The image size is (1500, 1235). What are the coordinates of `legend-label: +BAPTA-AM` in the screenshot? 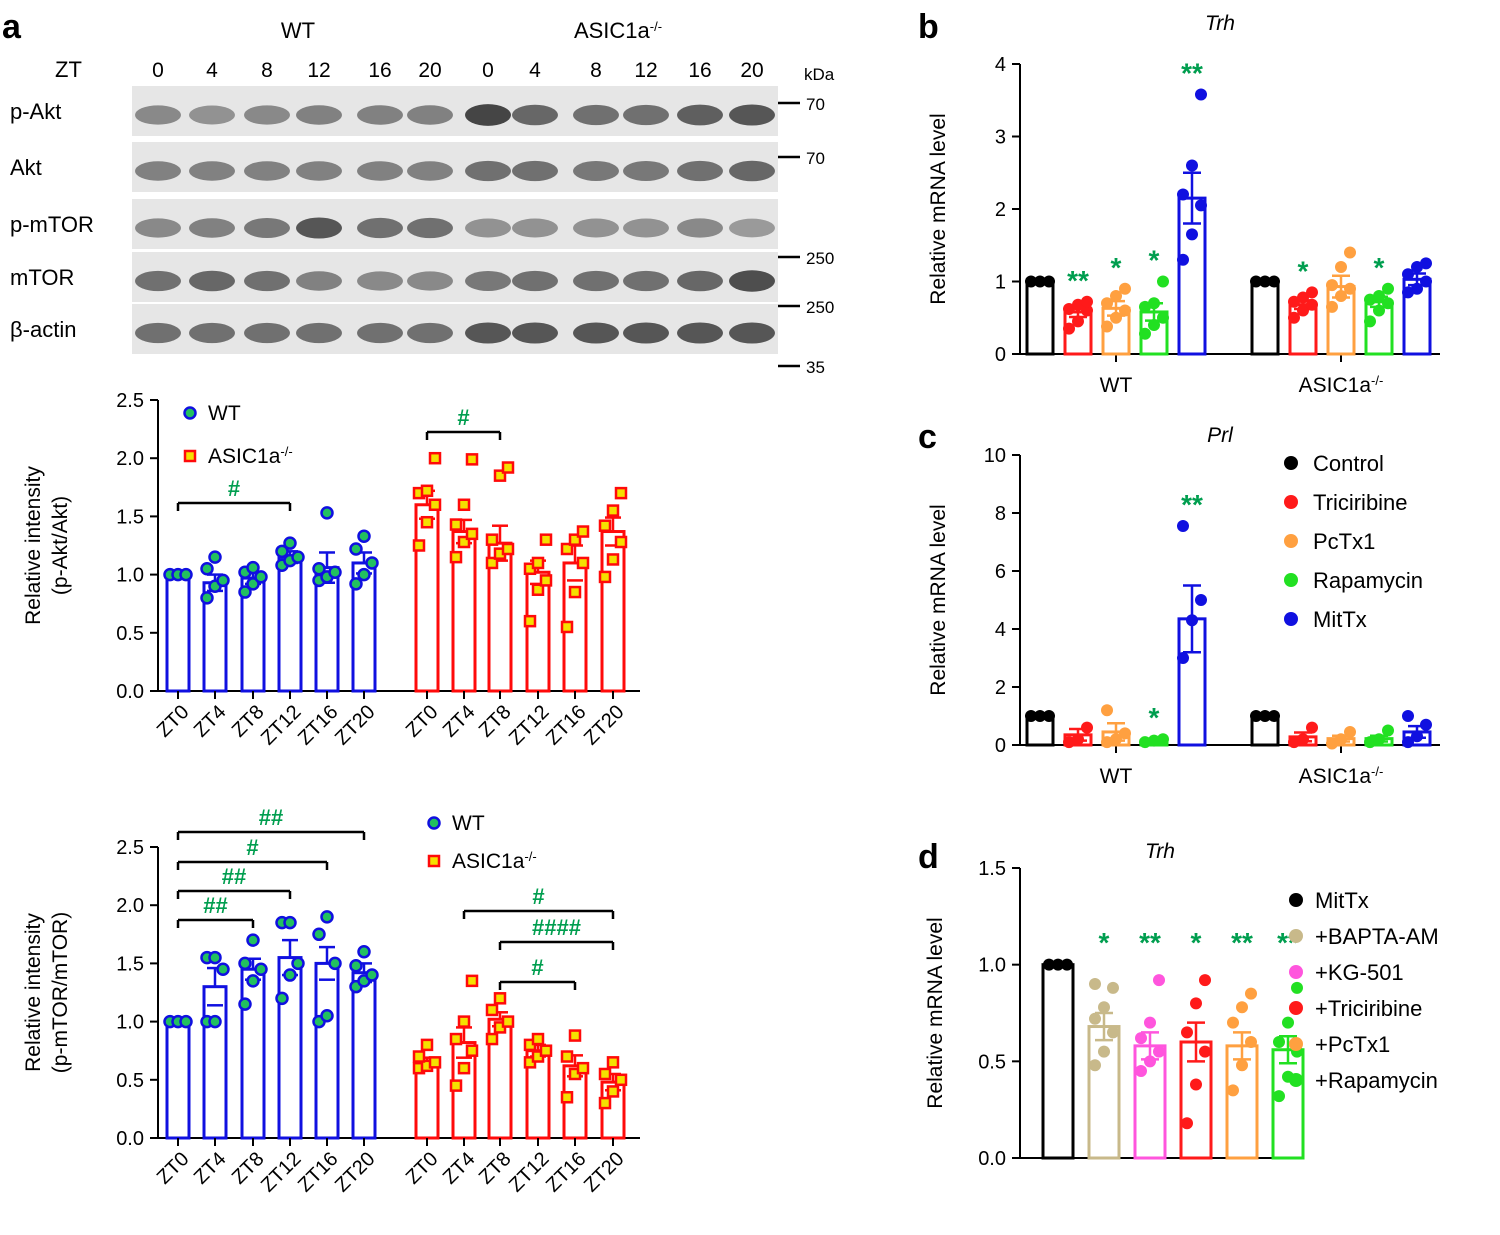 It's located at (1377, 936).